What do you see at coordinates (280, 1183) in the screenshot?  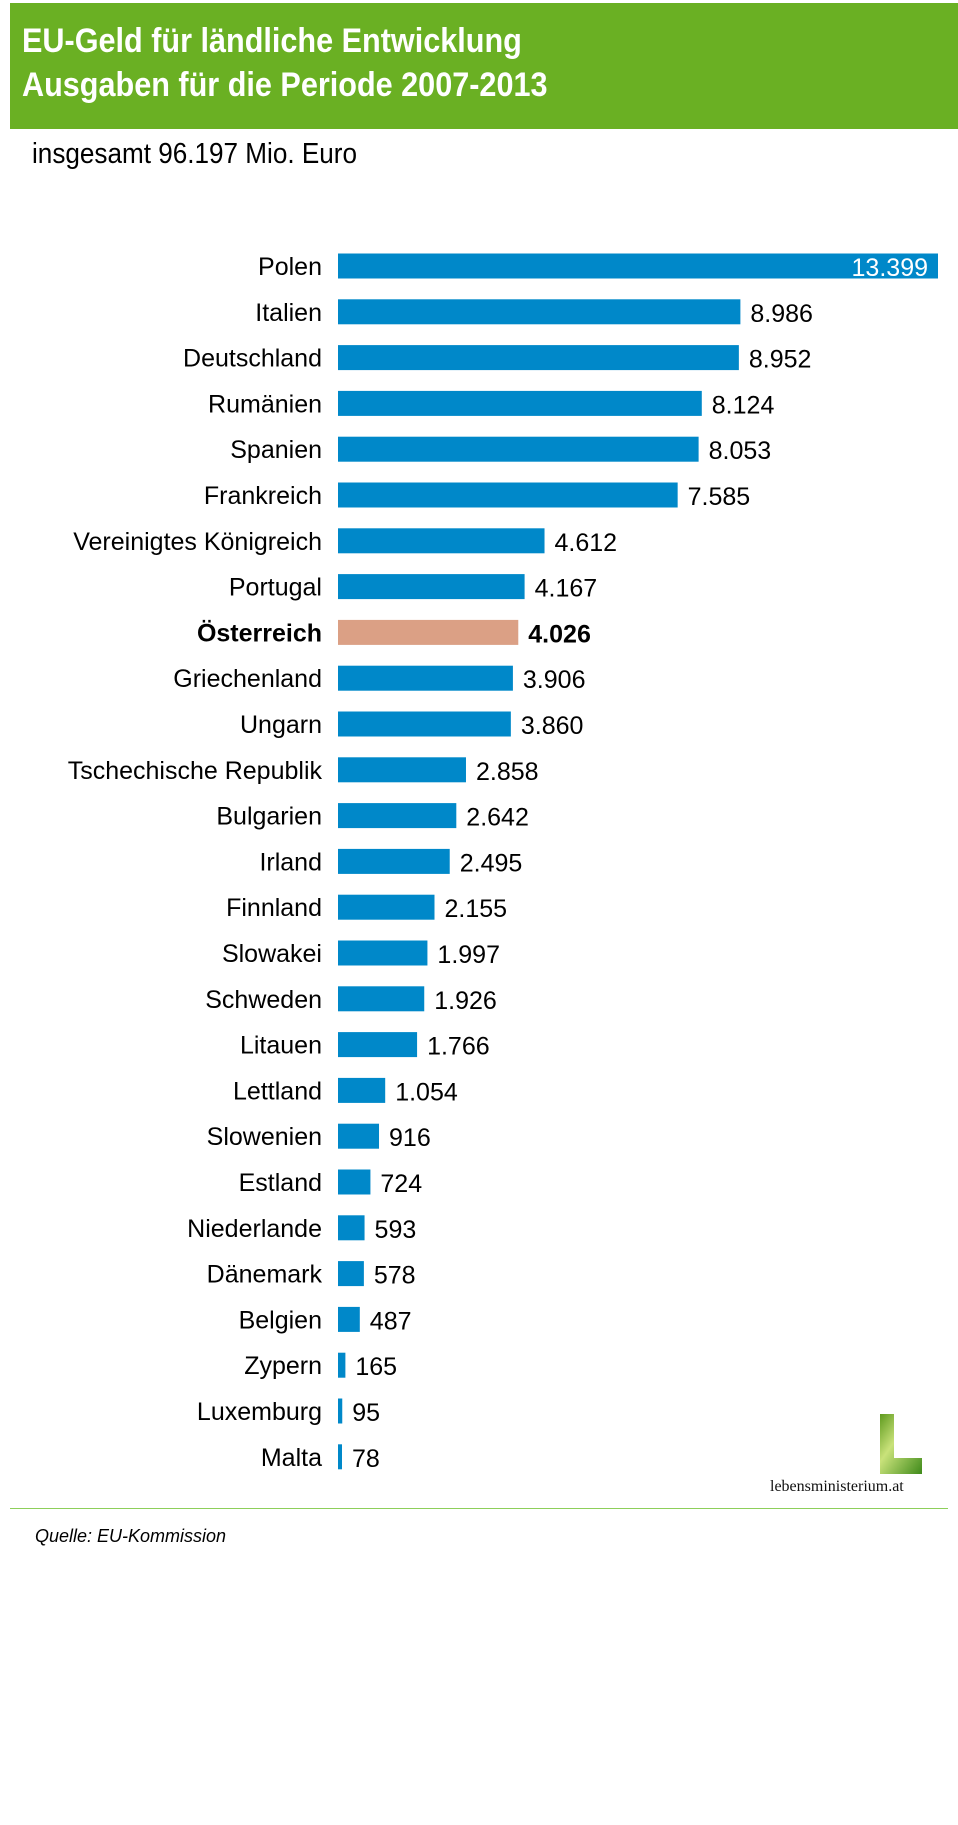 I see `category-label: Estland` at bounding box center [280, 1183].